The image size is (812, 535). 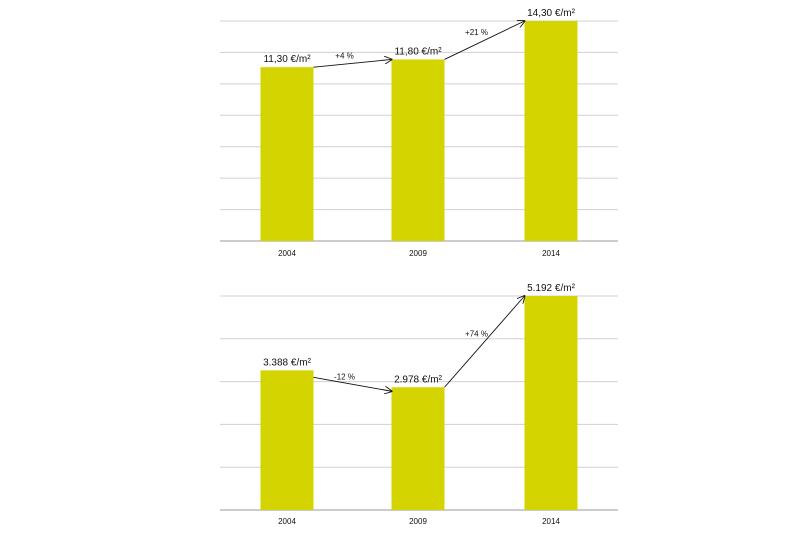 I want to click on data-label: 11,30 €/m², so click(x=287, y=59).